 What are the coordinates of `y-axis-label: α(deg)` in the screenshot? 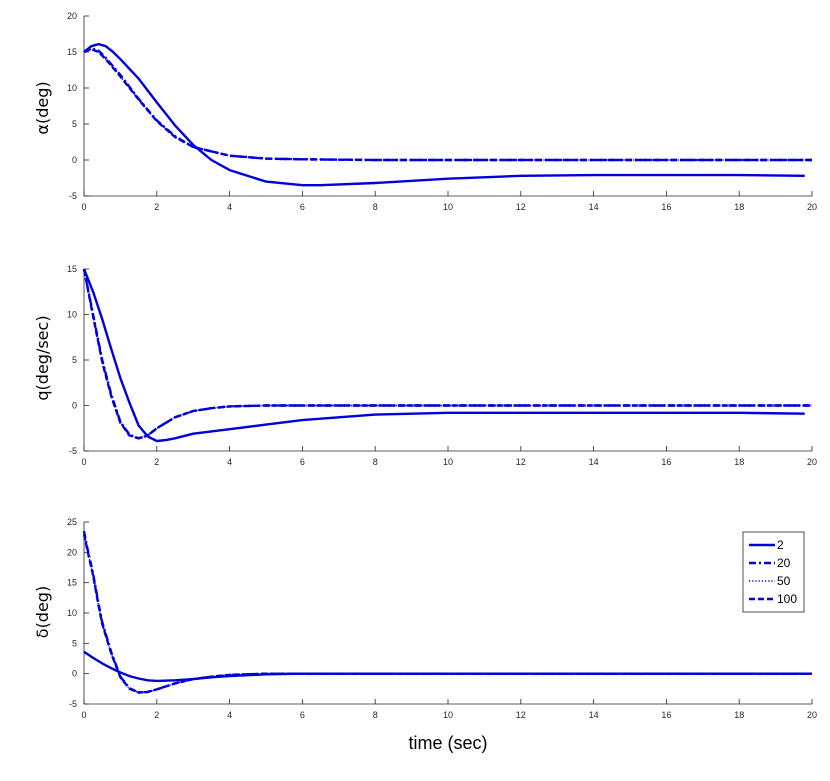 It's located at (42, 107).